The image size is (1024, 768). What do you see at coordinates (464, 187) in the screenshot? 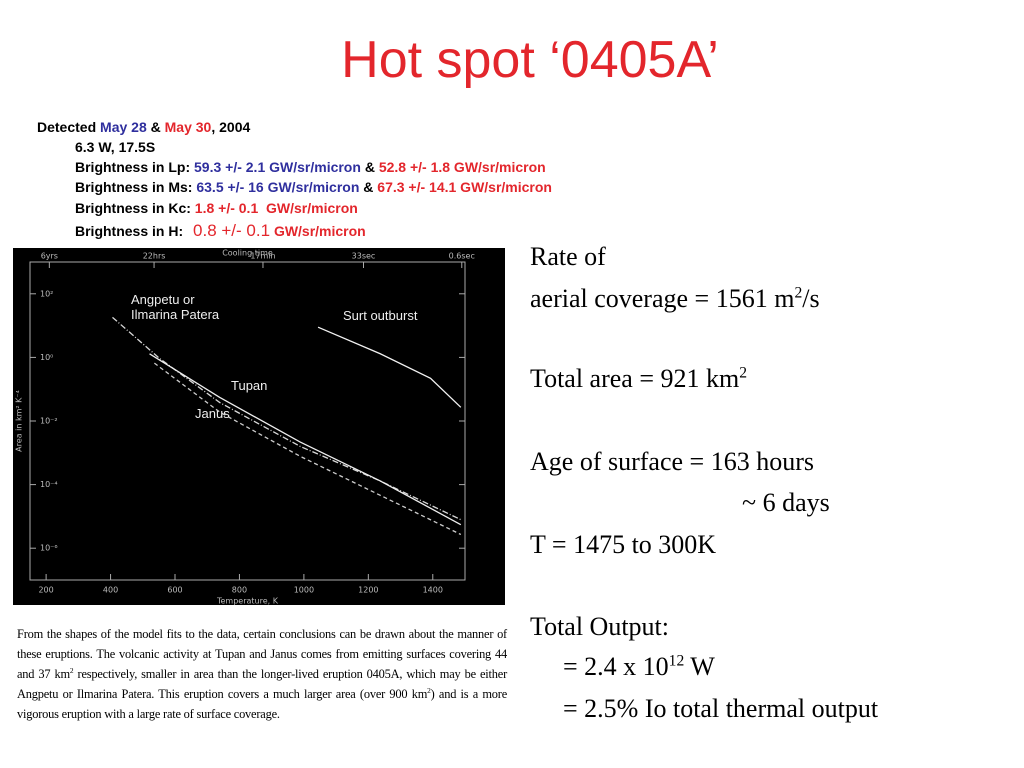
I see `value: 67.3 +/- 14.1 GW/sr/micron` at bounding box center [464, 187].